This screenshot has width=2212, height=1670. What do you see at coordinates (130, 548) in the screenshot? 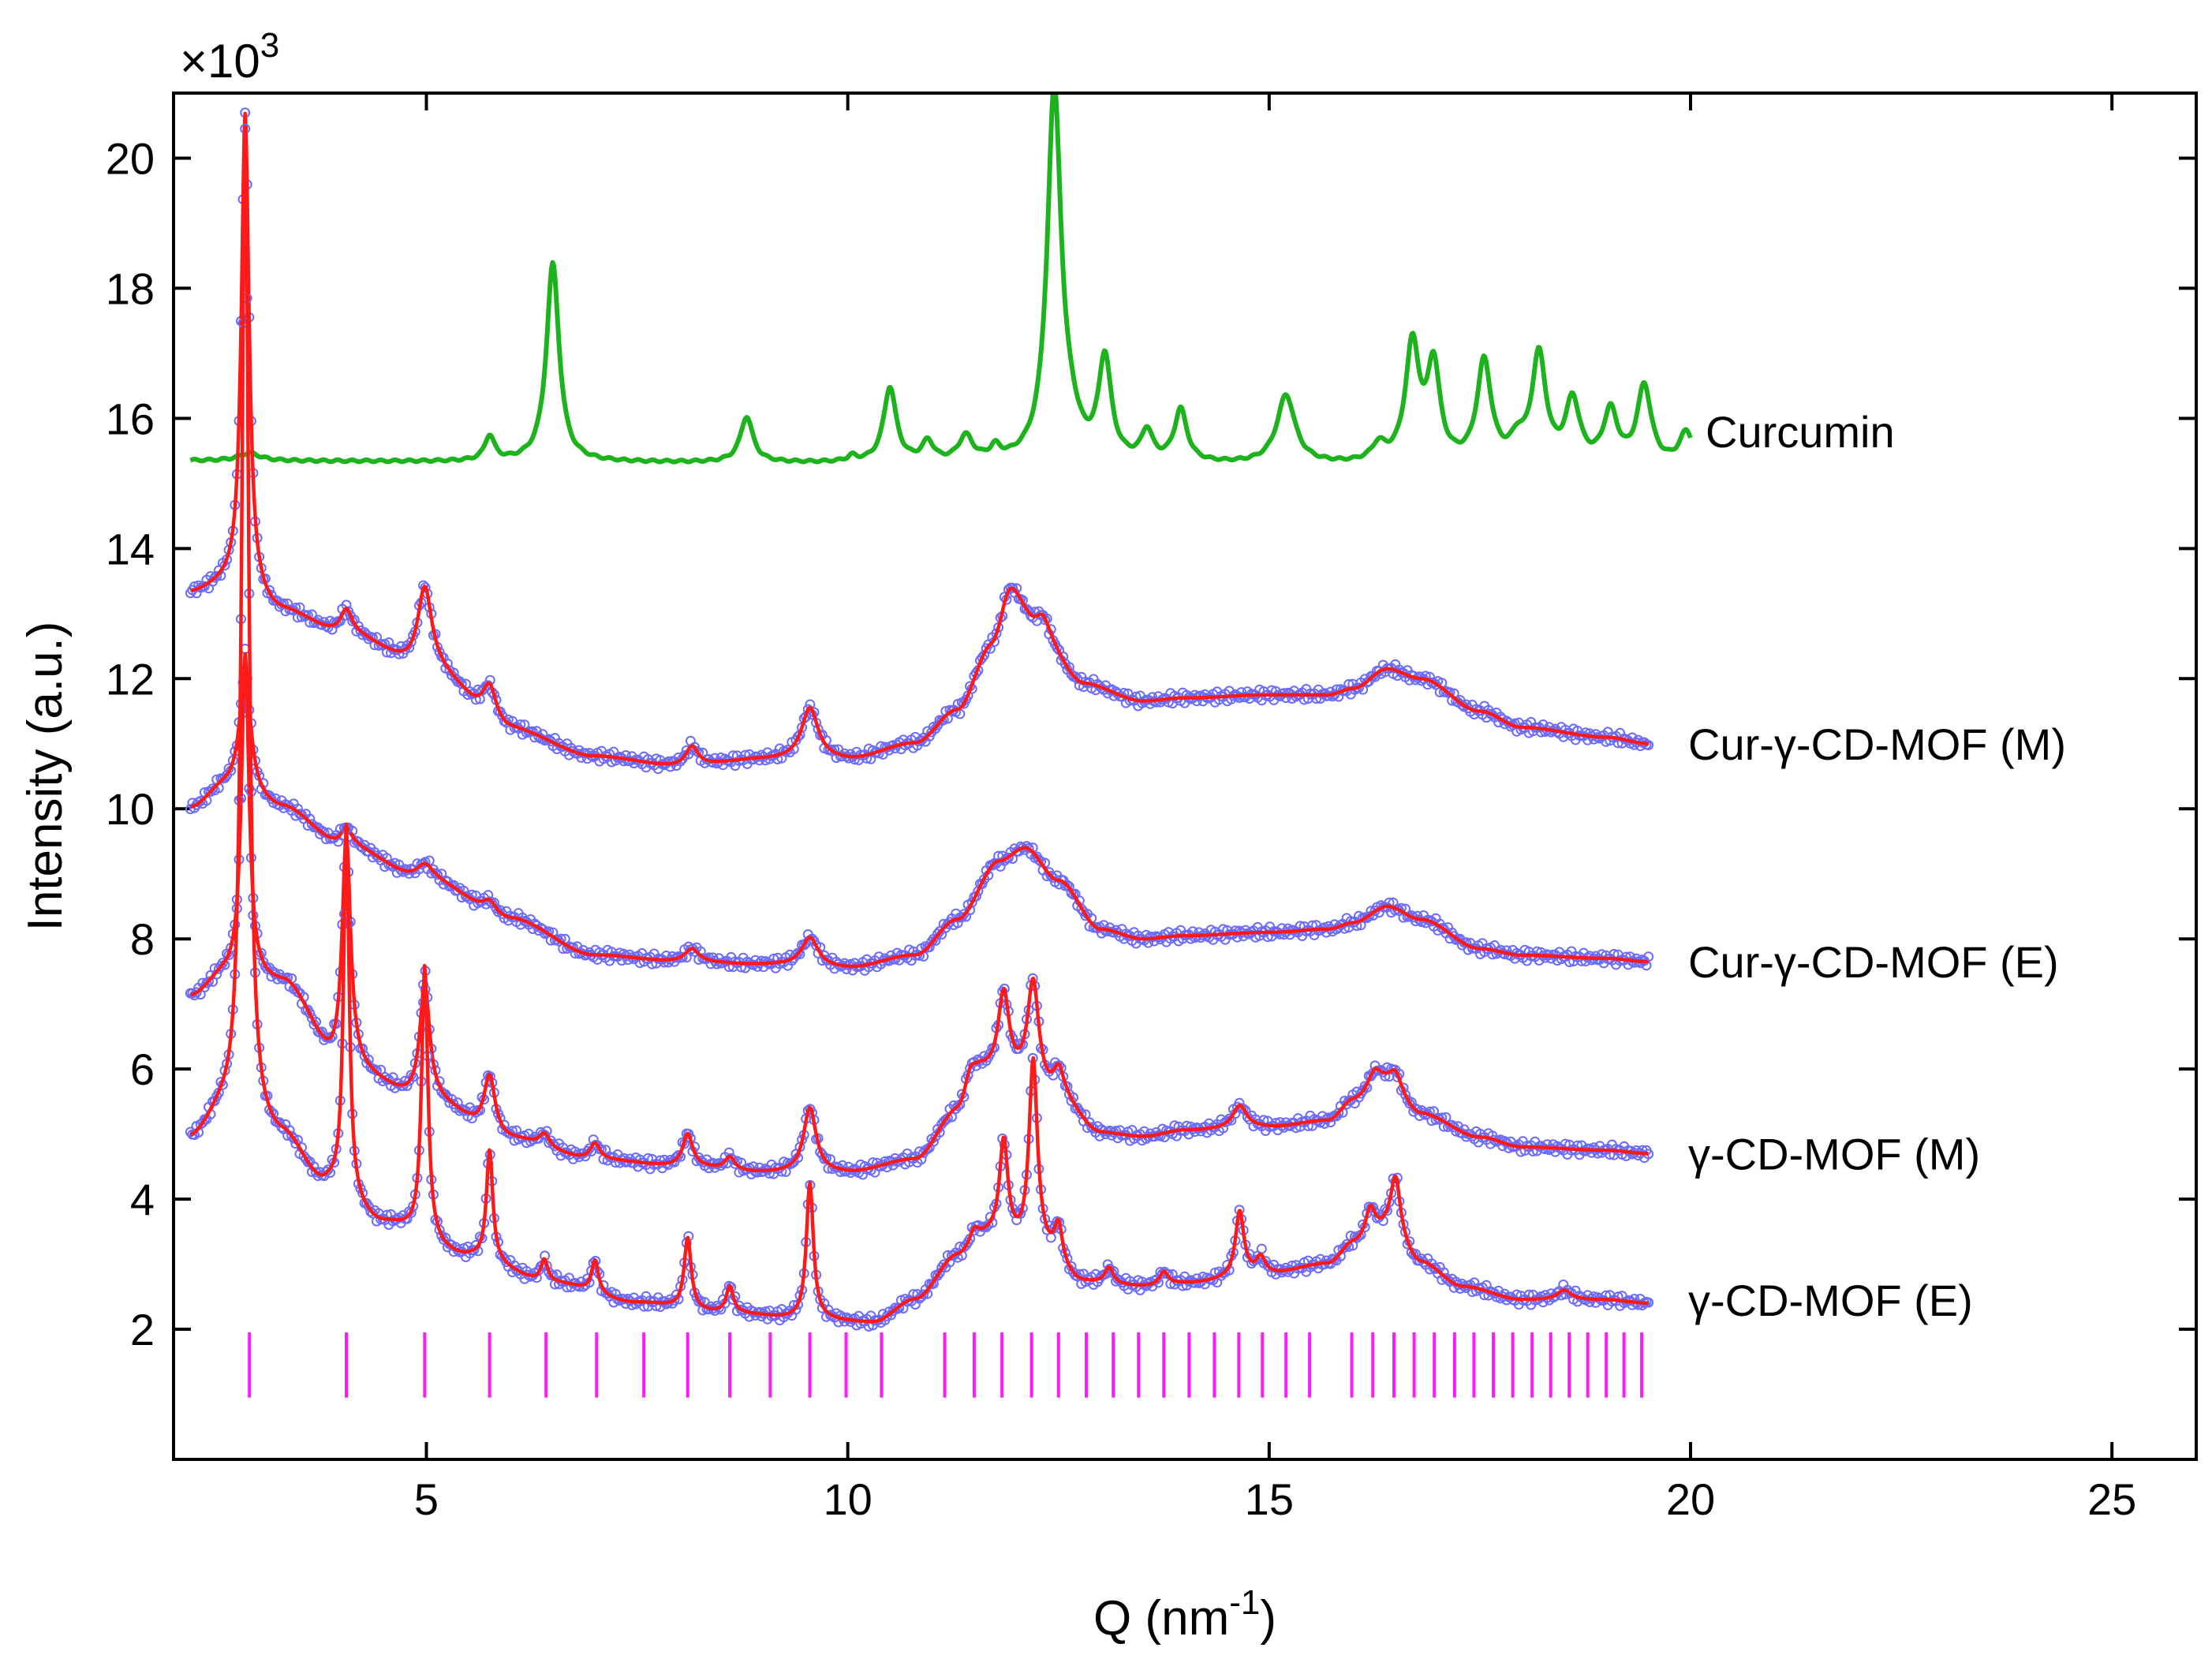
I see `y-tick-label: 14` at bounding box center [130, 548].